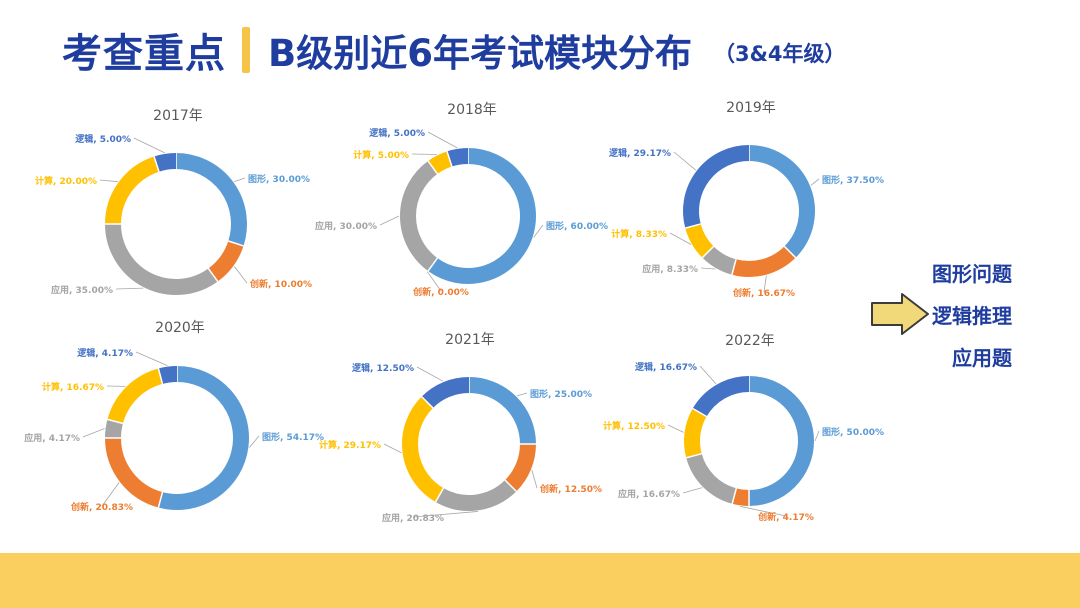 The height and width of the screenshot is (608, 1080). I want to click on data-label: 创新, 4.17%, so click(785, 517).